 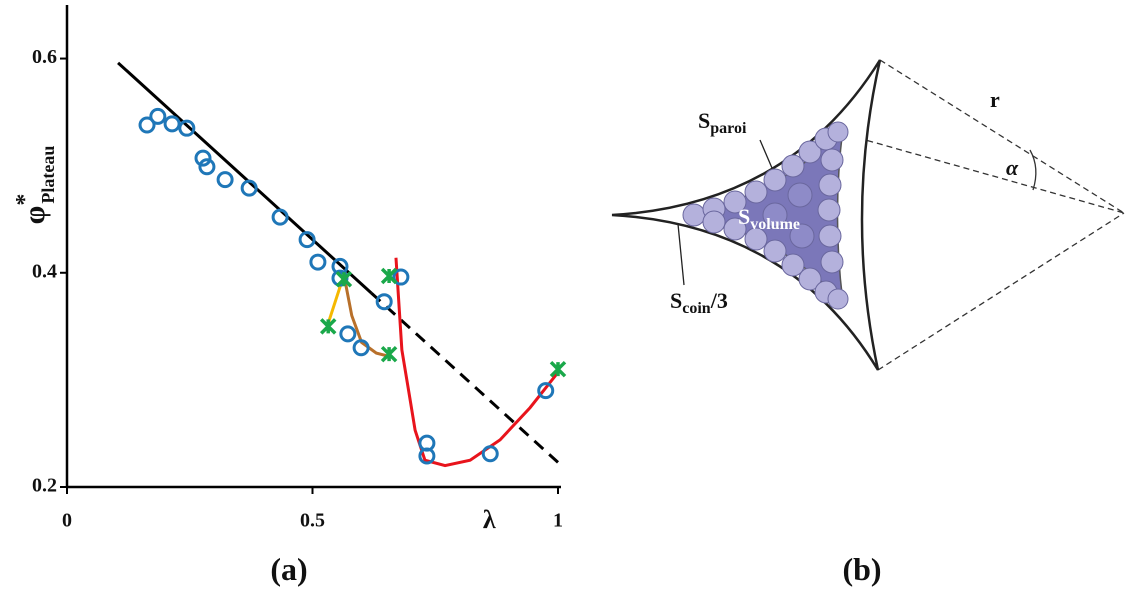 I want to click on y-tick-label: 0.2, so click(x=44, y=486).